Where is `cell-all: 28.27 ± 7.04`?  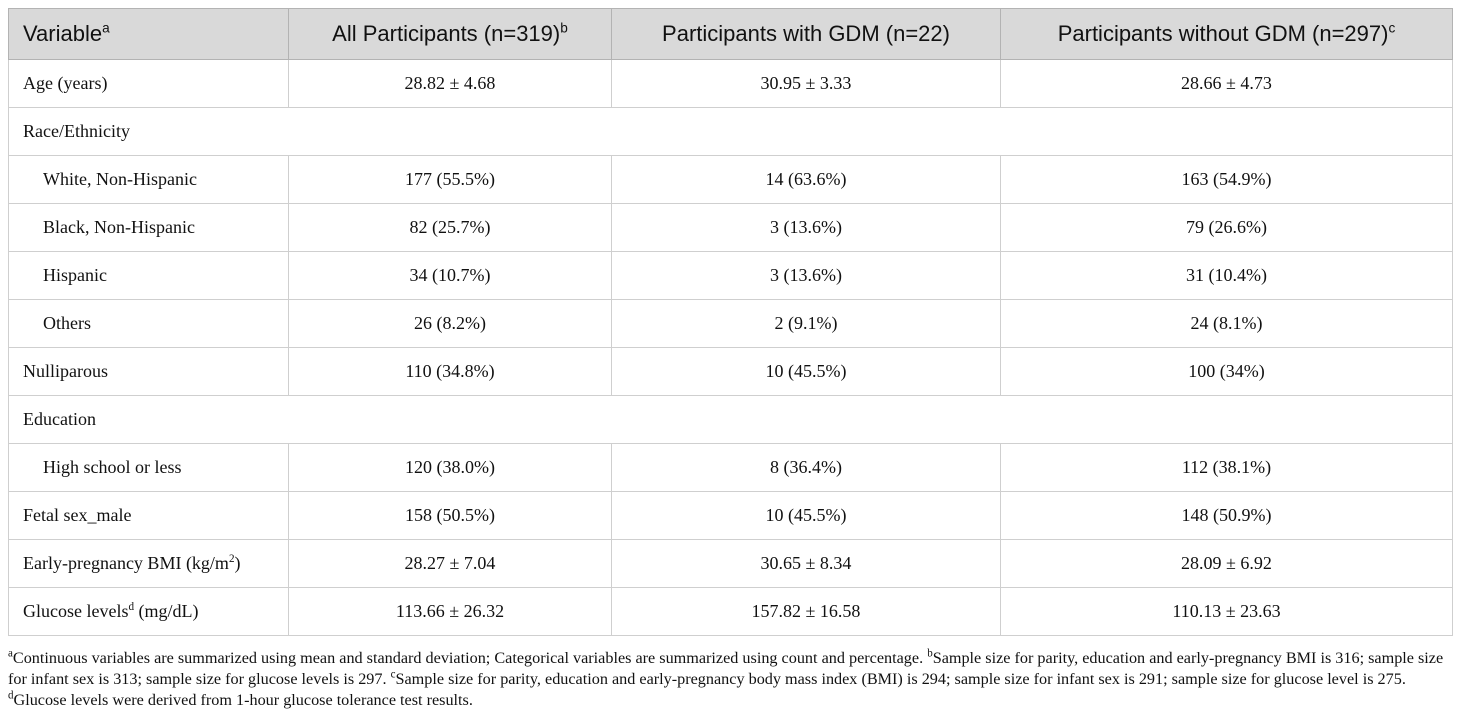
cell-all: 28.27 ± 7.04 is located at coordinates (450, 563).